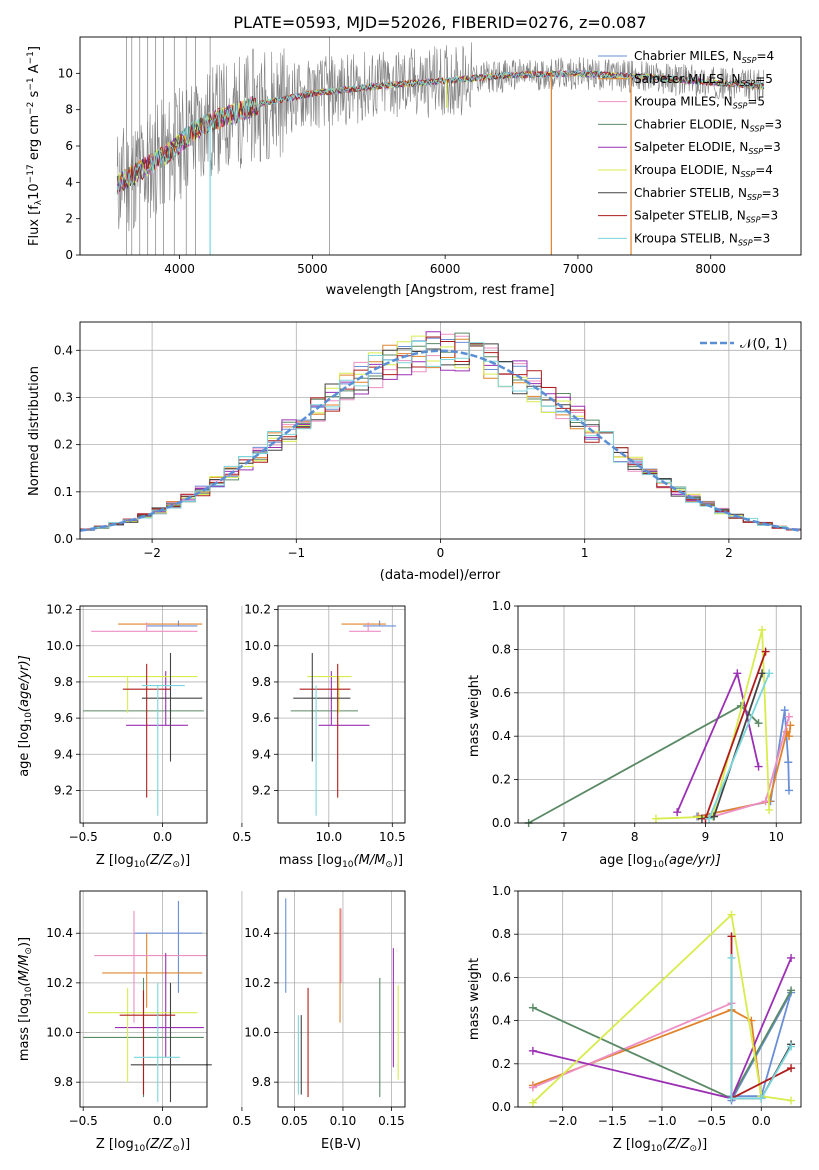  Describe the element at coordinates (69, 219) in the screenshot. I see `y-tick-label: 2` at that location.